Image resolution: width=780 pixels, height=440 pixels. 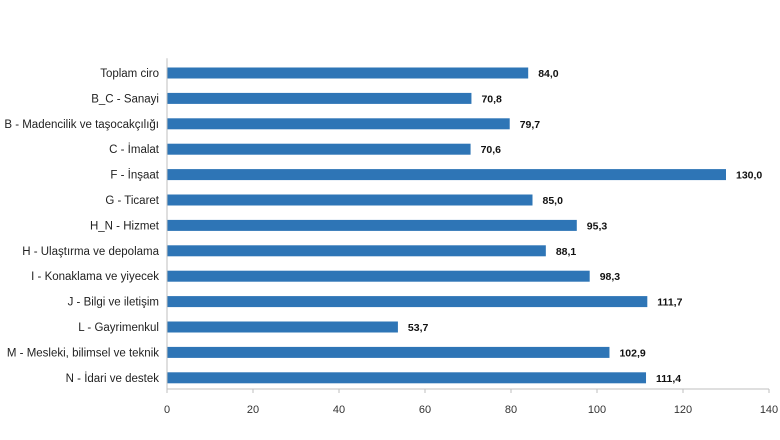 What do you see at coordinates (113, 378) in the screenshot?
I see `category-label: N - İdari ve destek` at bounding box center [113, 378].